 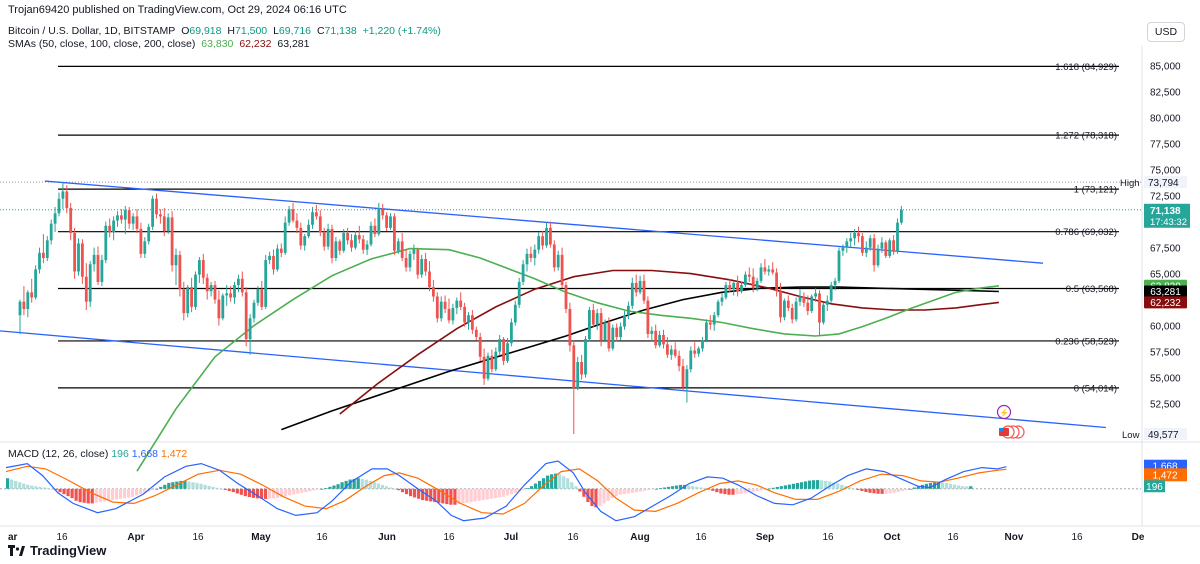 I want to click on fib-level-label: 0 (54,014), so click(x=1095, y=388).